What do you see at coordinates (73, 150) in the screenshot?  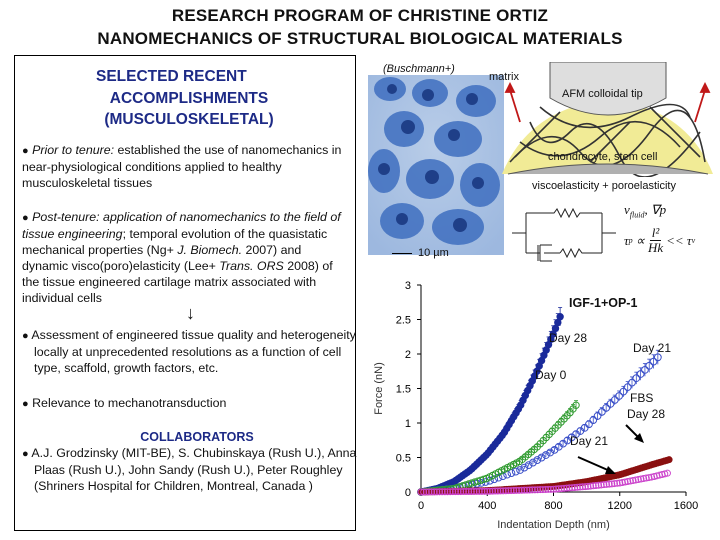 I see `prior-tenure-label: Prior to tenure:` at bounding box center [73, 150].